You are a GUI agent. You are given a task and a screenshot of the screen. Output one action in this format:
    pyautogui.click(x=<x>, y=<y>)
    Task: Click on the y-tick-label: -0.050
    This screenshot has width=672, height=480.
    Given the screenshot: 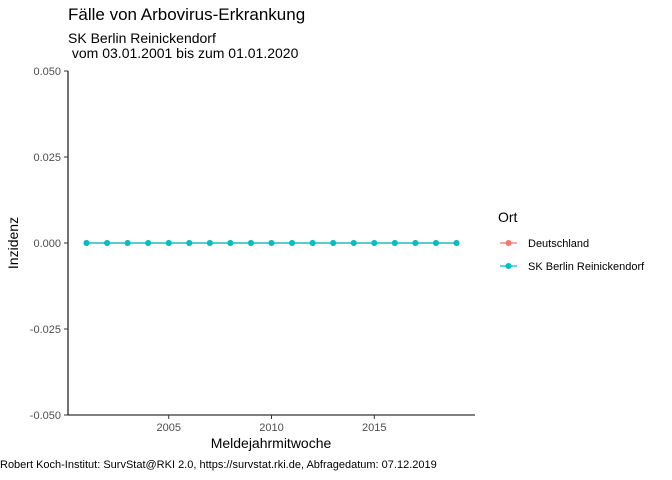 What is the action you would take?
    pyautogui.click(x=45, y=416)
    